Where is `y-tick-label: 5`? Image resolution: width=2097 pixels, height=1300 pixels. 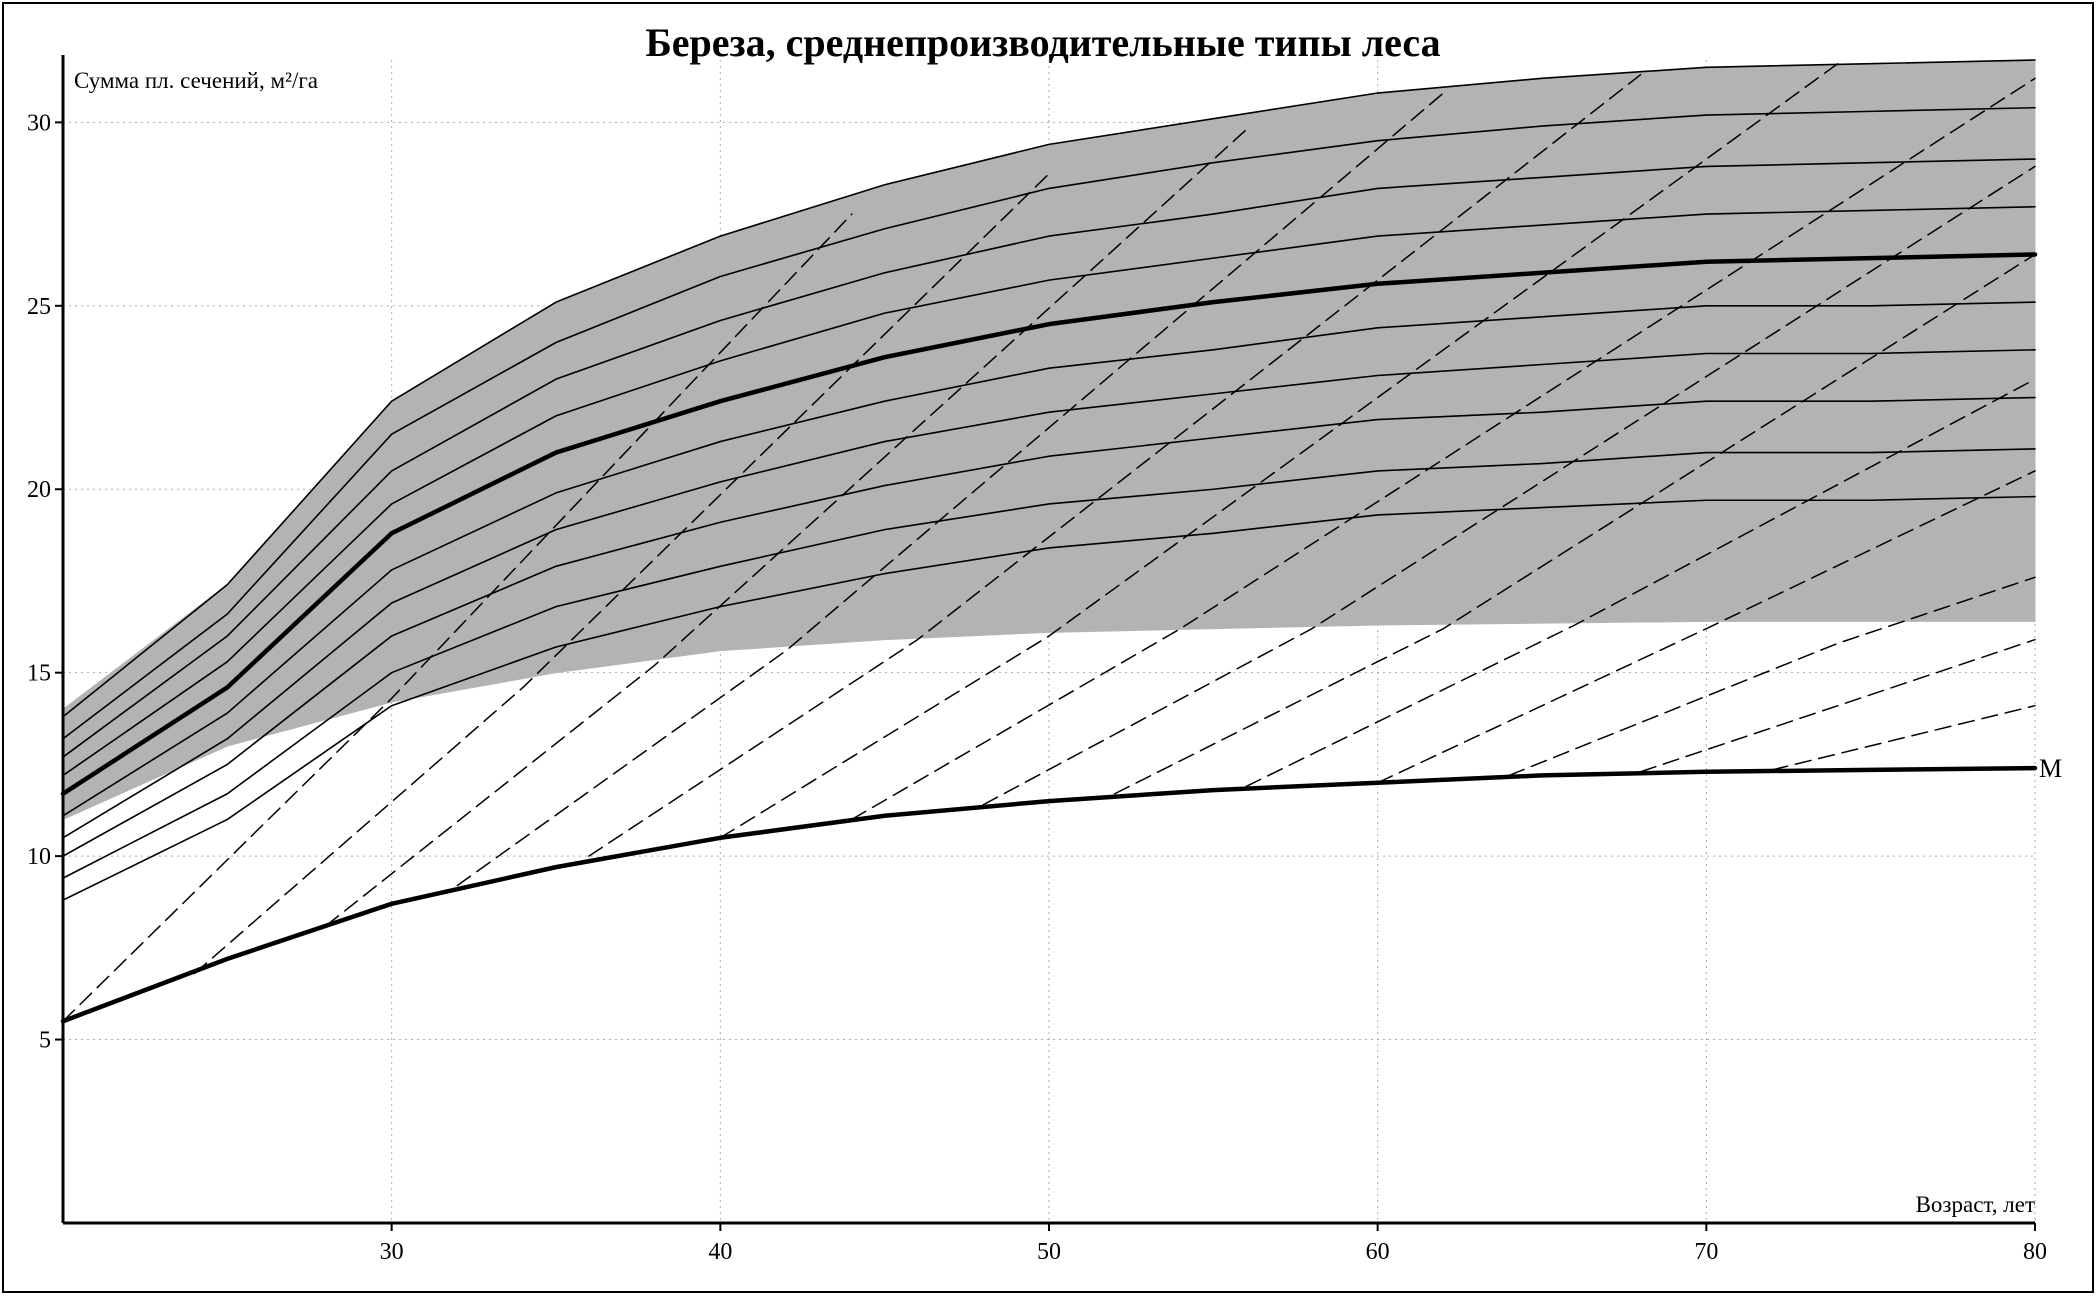 y-tick-label: 5 is located at coordinates (45, 1041).